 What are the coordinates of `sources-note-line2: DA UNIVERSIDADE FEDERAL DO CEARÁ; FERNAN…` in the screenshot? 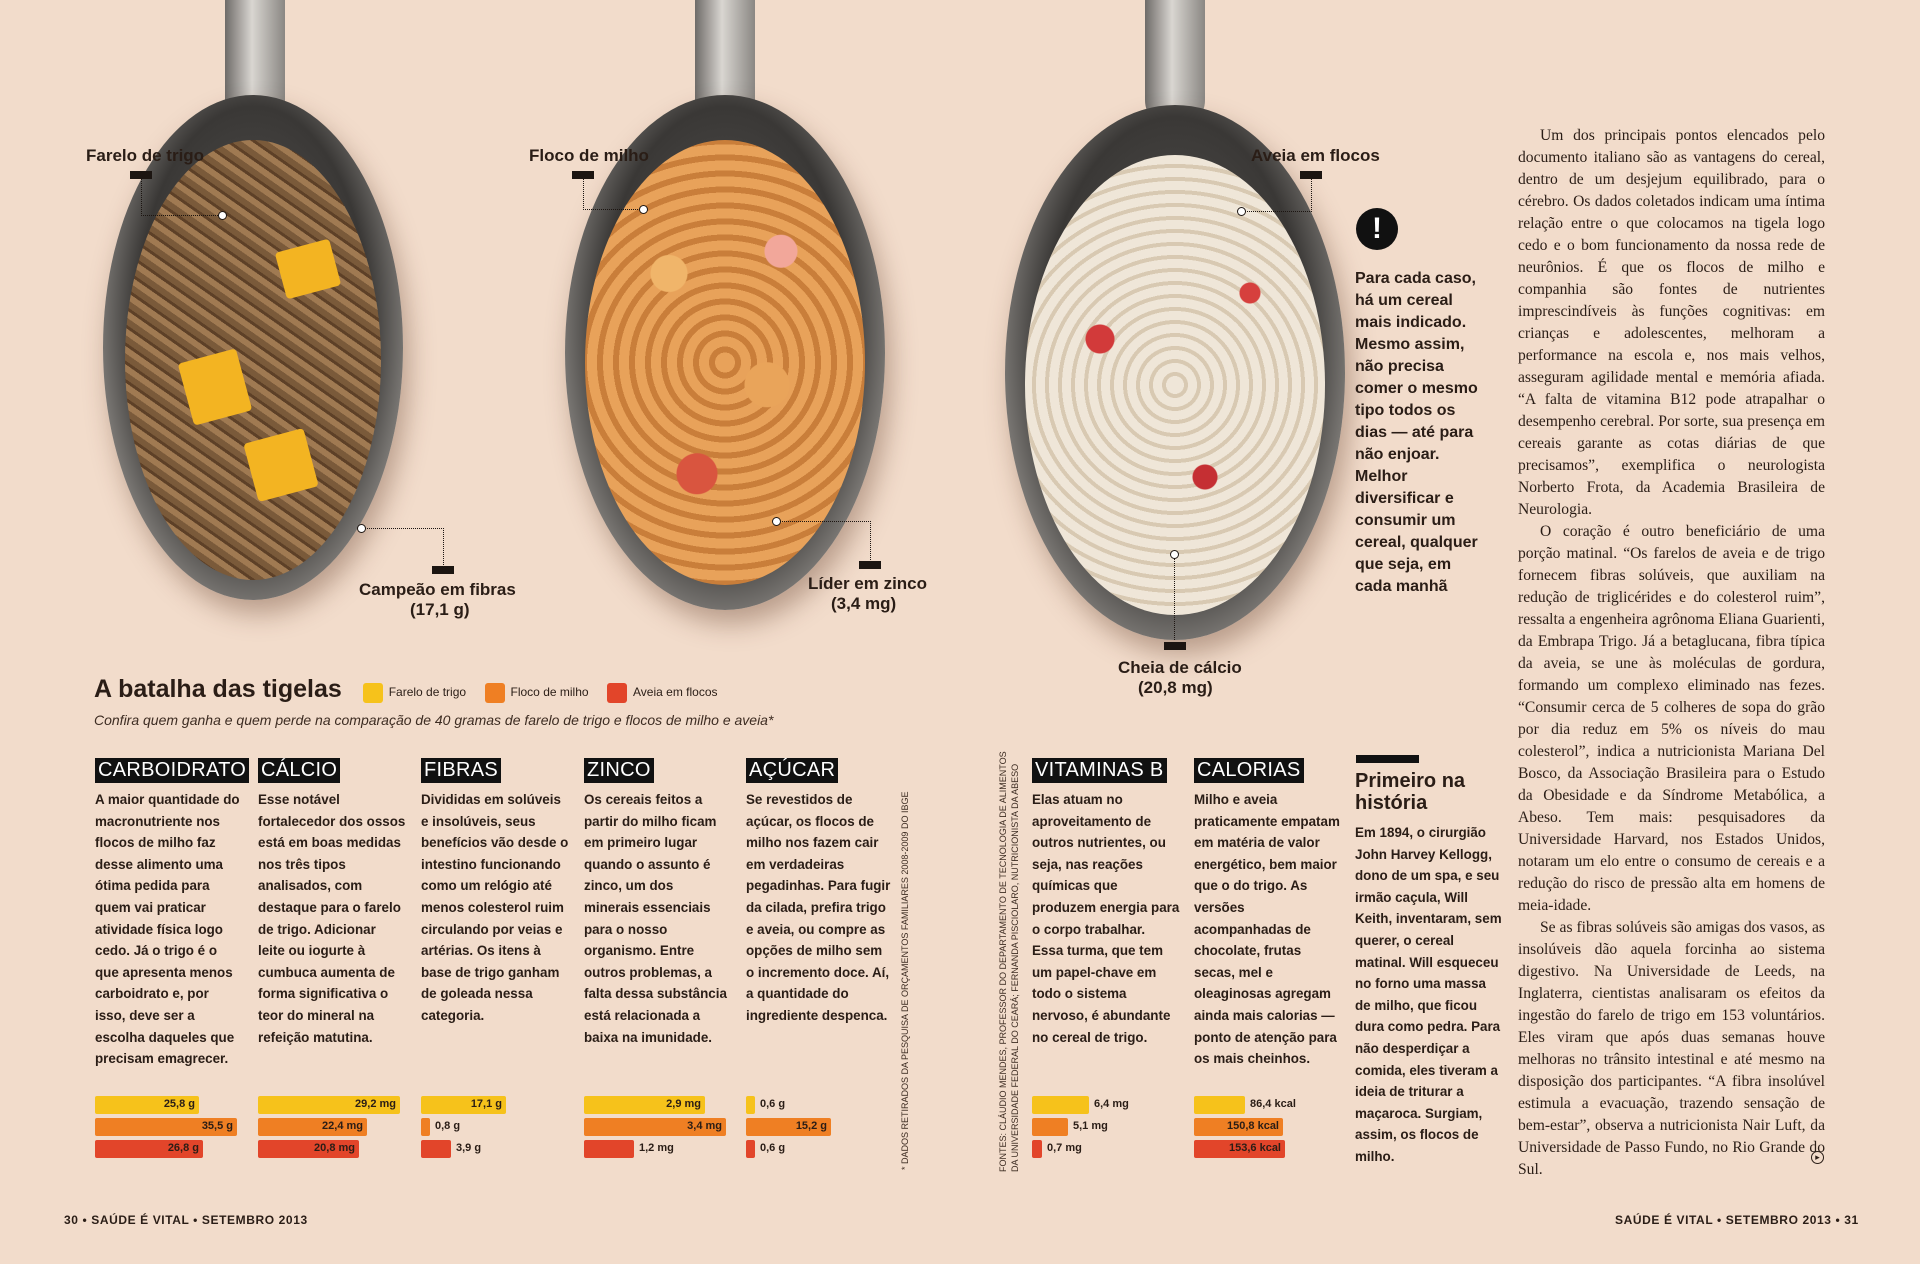 It's located at (1015, 967).